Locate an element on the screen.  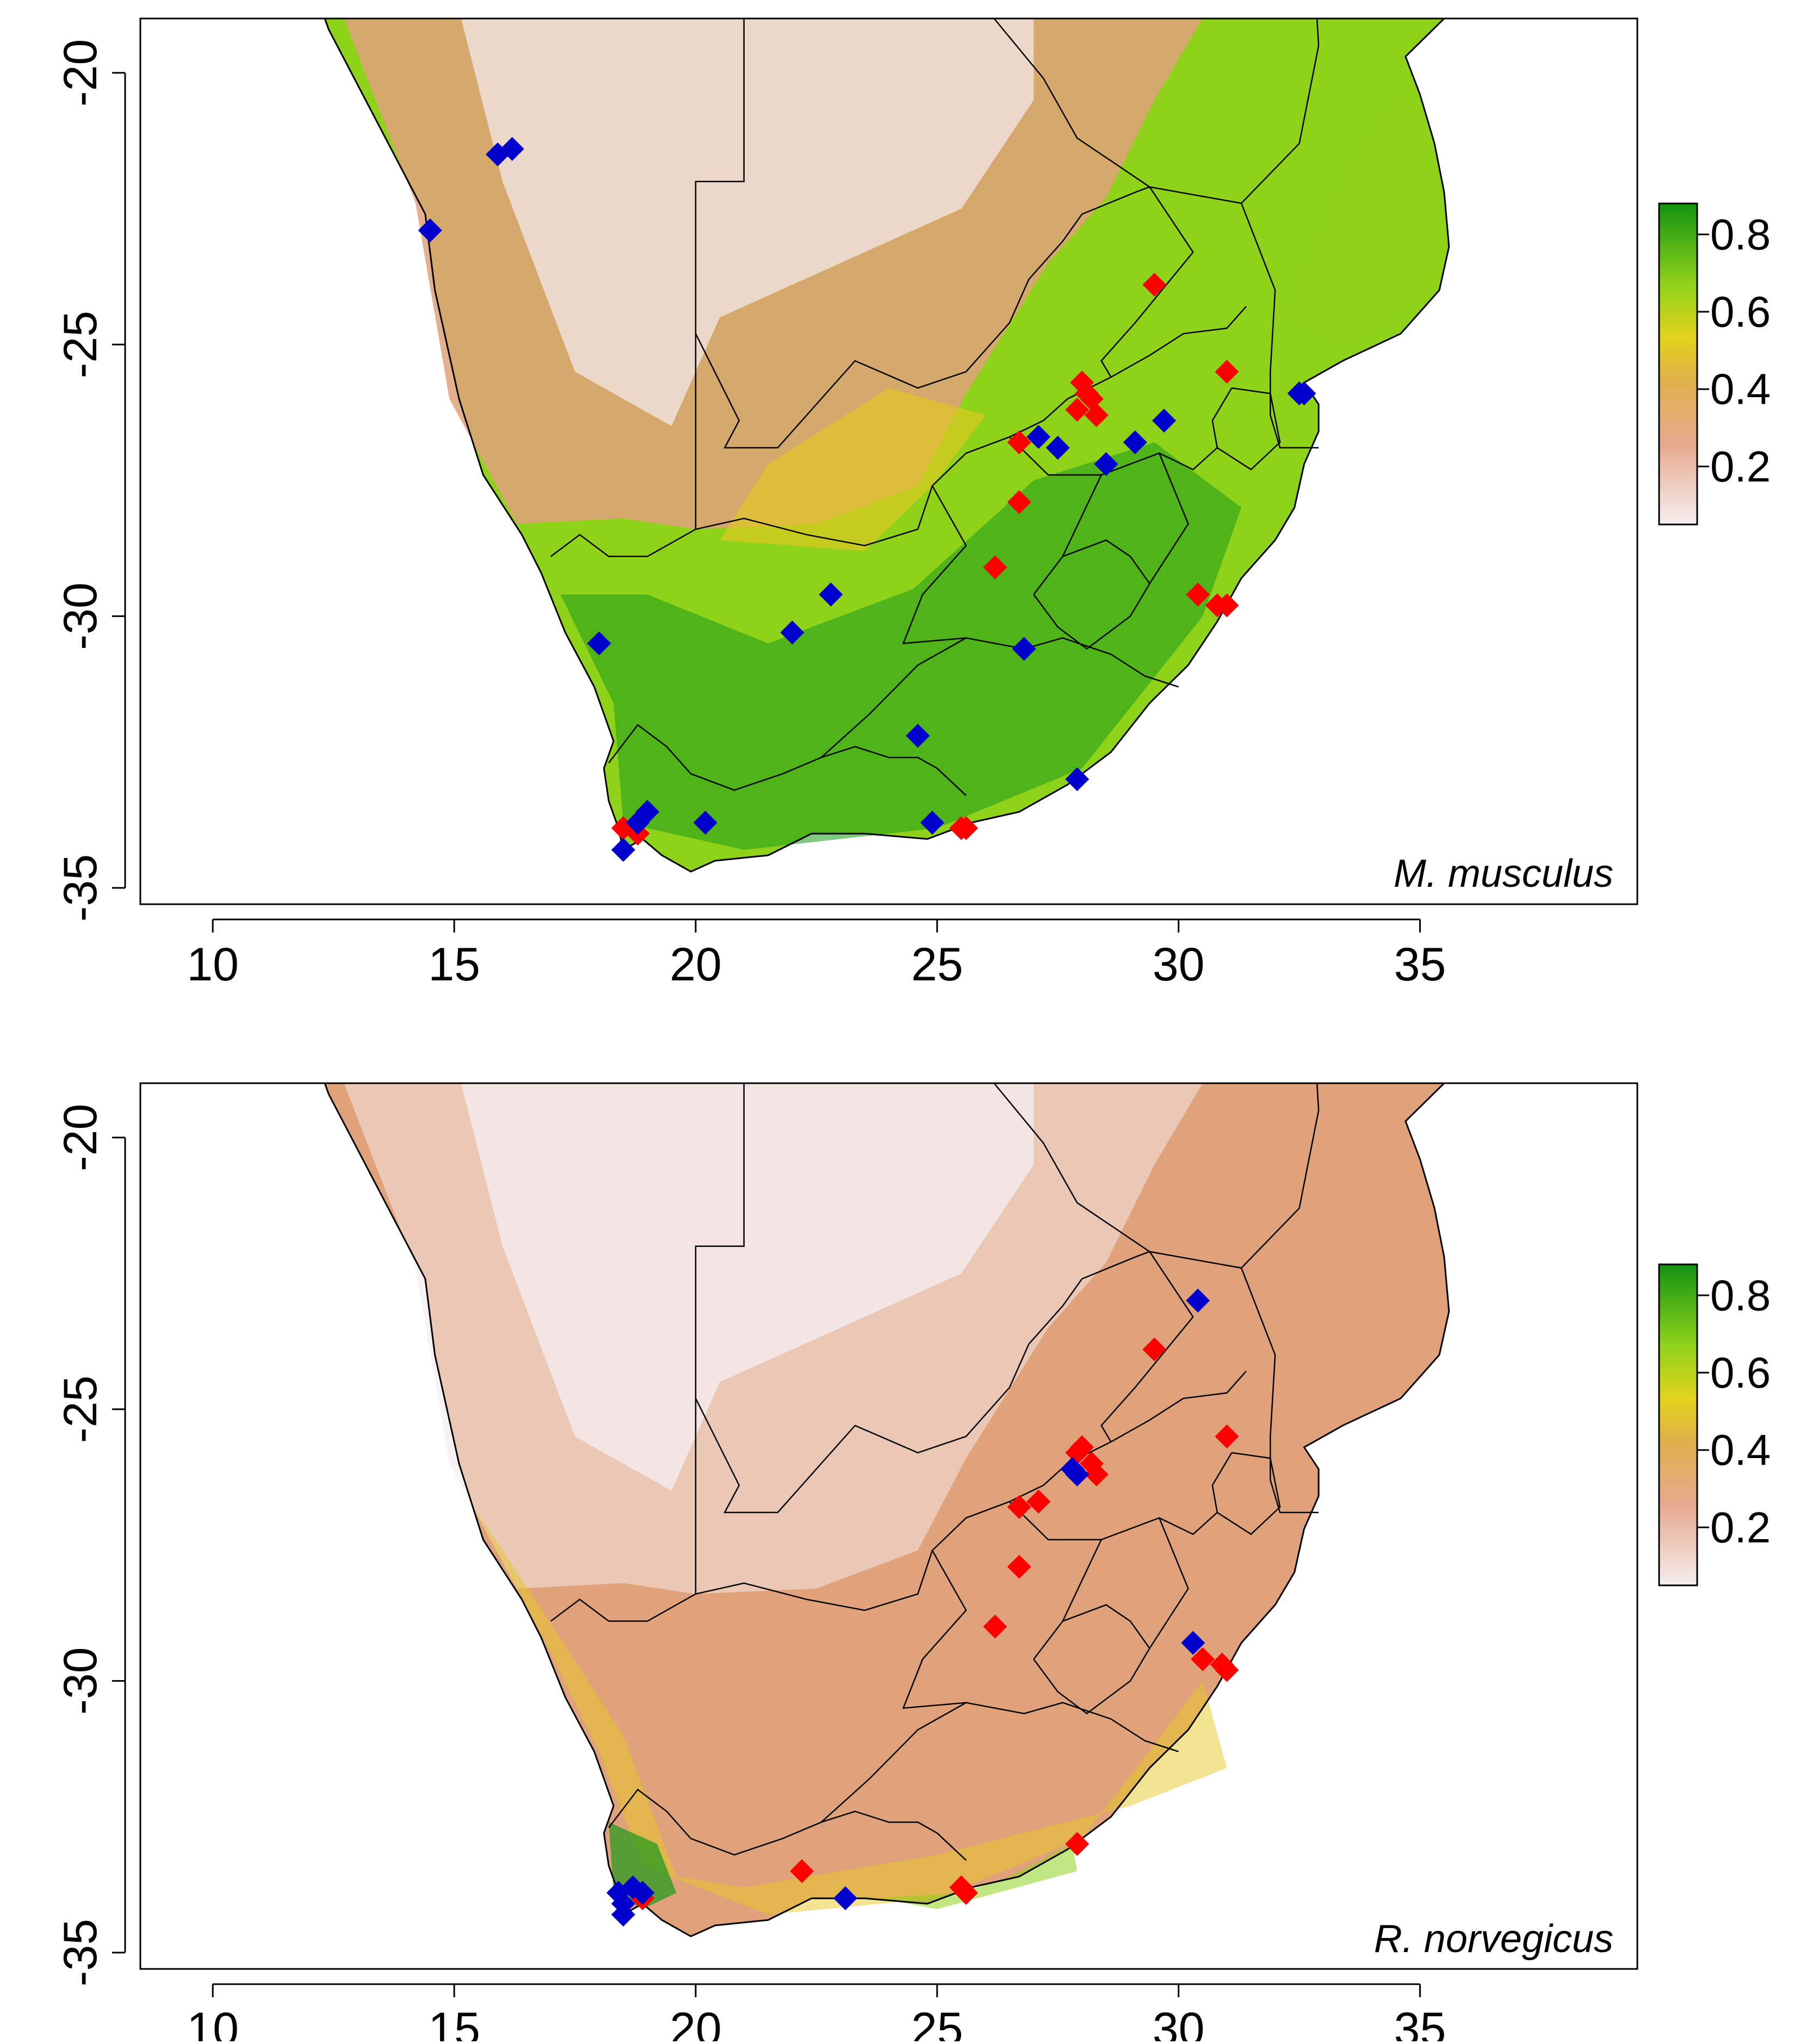
y-tick-label: -30 is located at coordinates (81, 1681).